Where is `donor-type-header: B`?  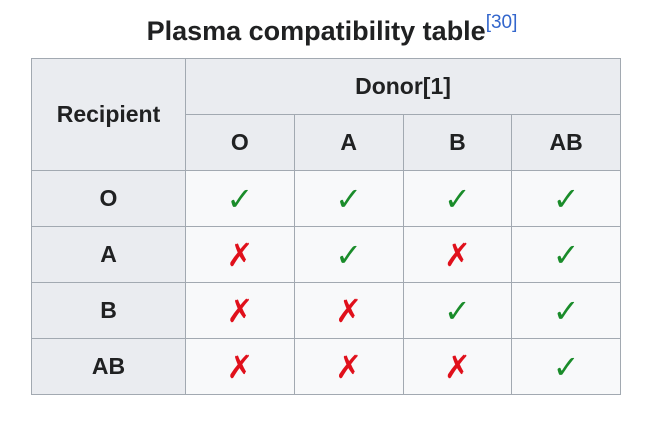 donor-type-header: B is located at coordinates (457, 142).